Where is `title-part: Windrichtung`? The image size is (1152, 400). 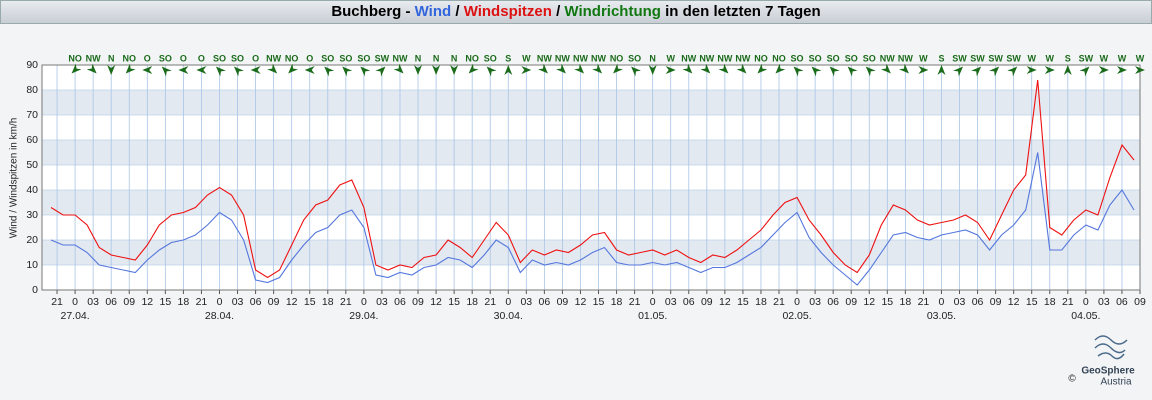 title-part: Windrichtung is located at coordinates (612, 11).